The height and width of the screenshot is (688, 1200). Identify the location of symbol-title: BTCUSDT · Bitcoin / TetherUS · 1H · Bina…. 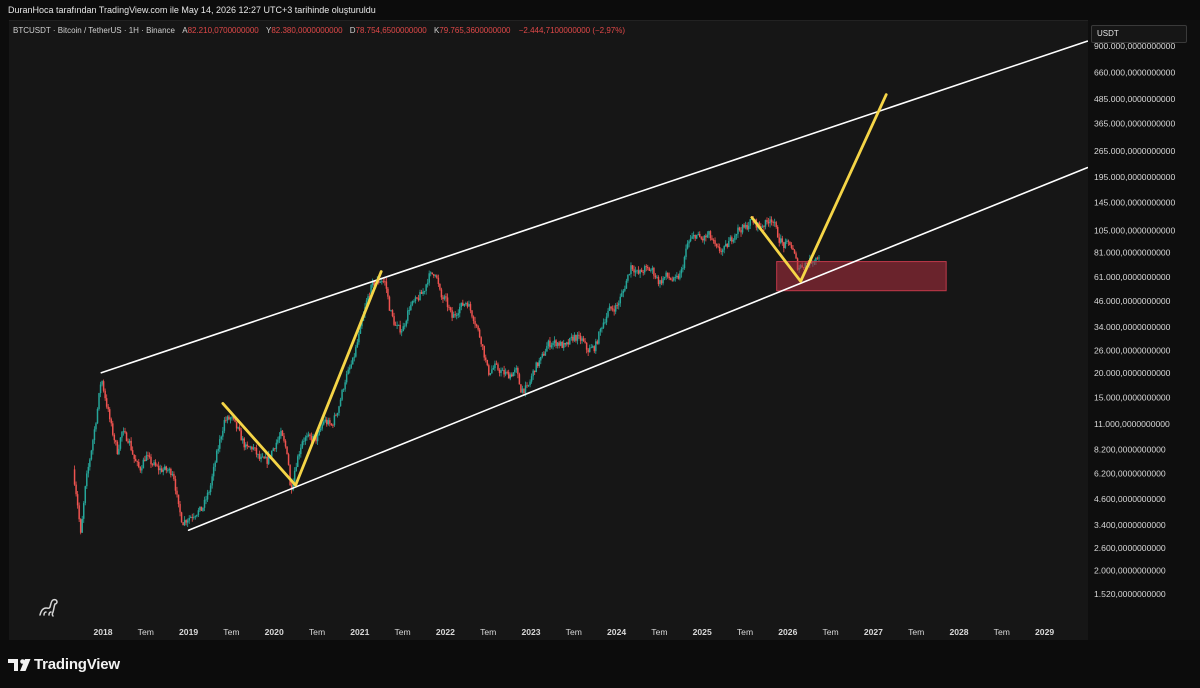
(94, 30).